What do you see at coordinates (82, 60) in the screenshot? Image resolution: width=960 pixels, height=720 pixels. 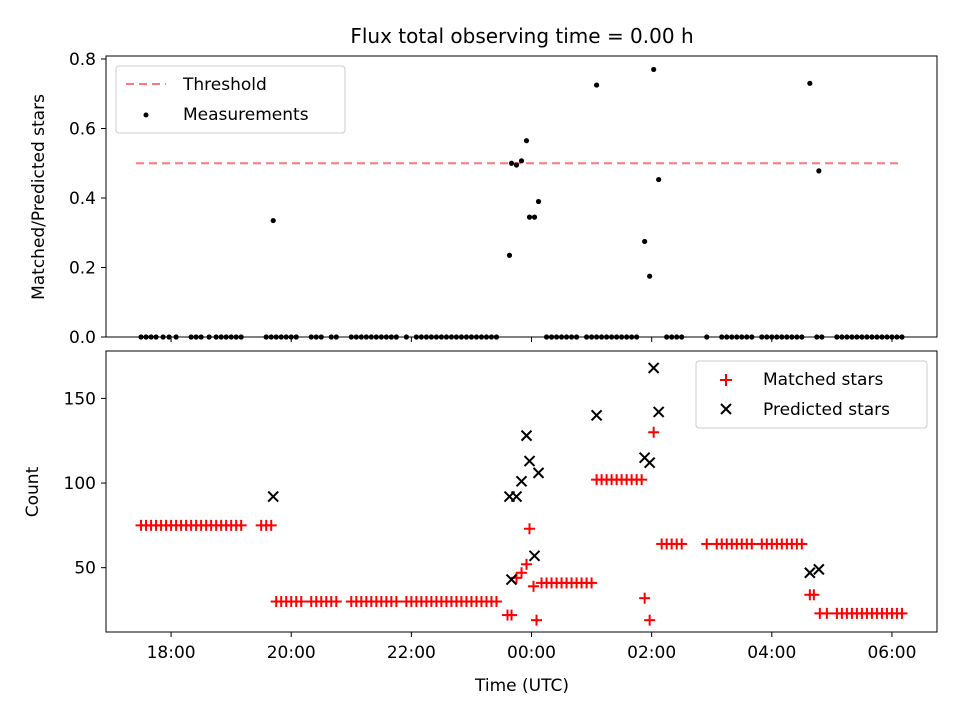 I see `top-y-tick-label: 0.8` at bounding box center [82, 60].